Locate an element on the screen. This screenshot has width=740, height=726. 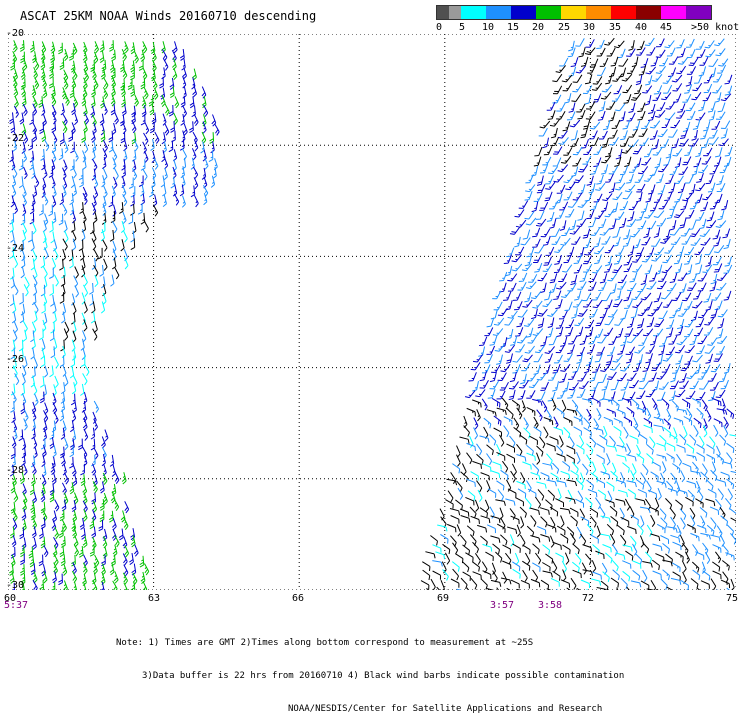
pass-time-label-0357: 3:57 is located at coordinates (502, 605).